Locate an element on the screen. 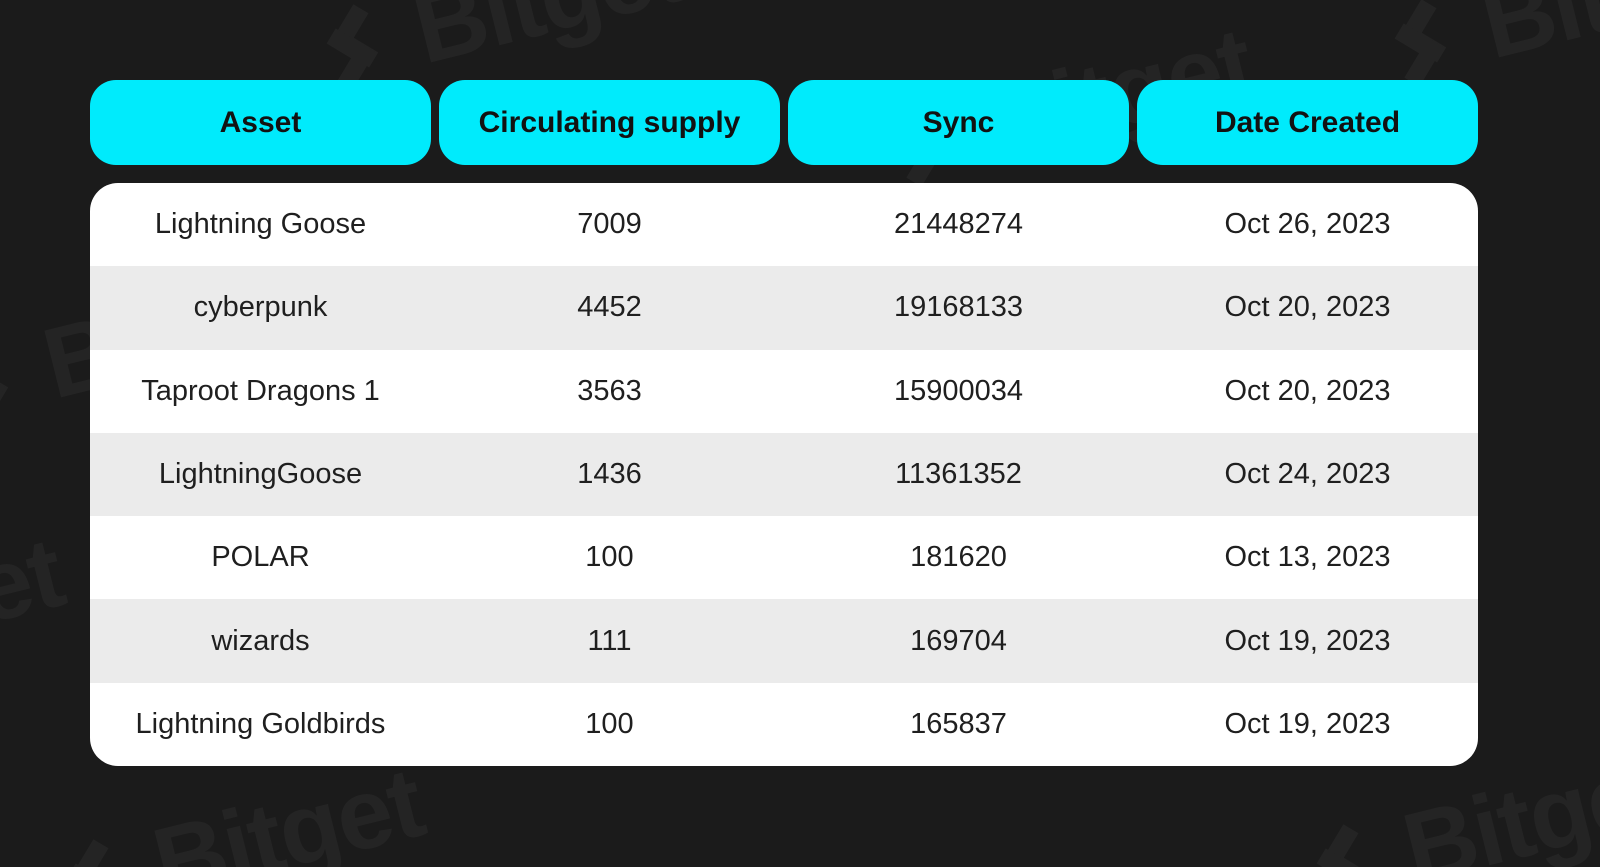 The image size is (1600, 867). cell-asset: wizards is located at coordinates (260, 640).